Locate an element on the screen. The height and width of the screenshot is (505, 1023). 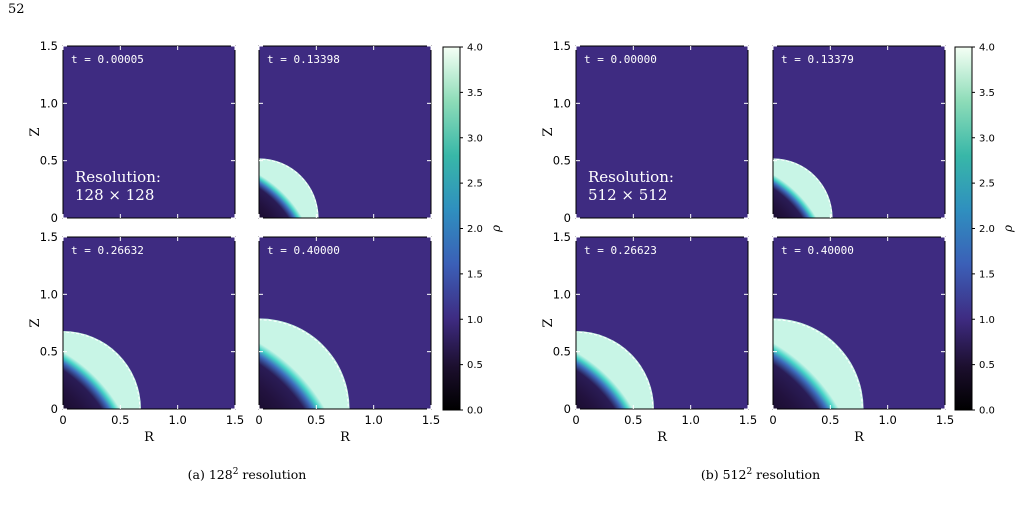
panel-time-label: t = 0.13379 is located at coordinates (817, 59).